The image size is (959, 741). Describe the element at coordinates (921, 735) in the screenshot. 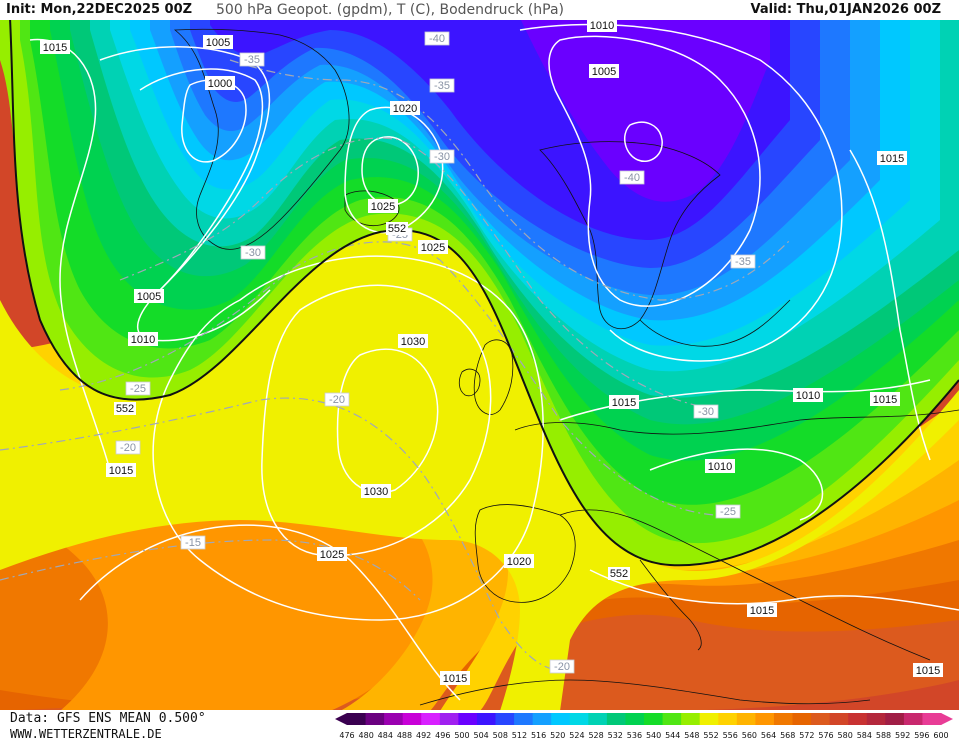

I see `scale-tick-label: 596` at that location.